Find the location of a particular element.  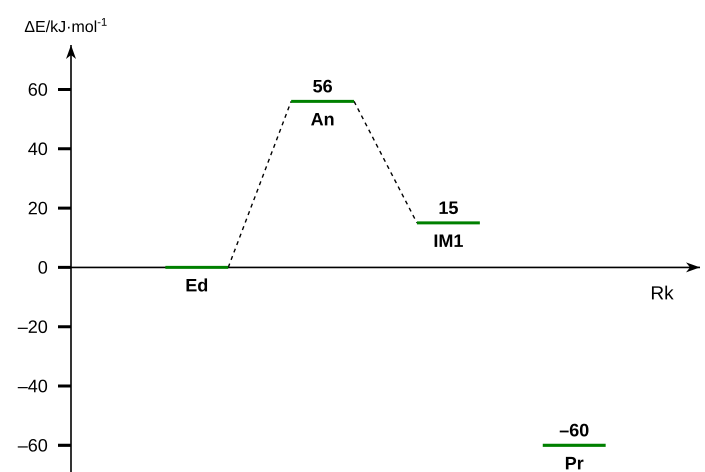

y-tick-label: –20 is located at coordinates (33, 327).